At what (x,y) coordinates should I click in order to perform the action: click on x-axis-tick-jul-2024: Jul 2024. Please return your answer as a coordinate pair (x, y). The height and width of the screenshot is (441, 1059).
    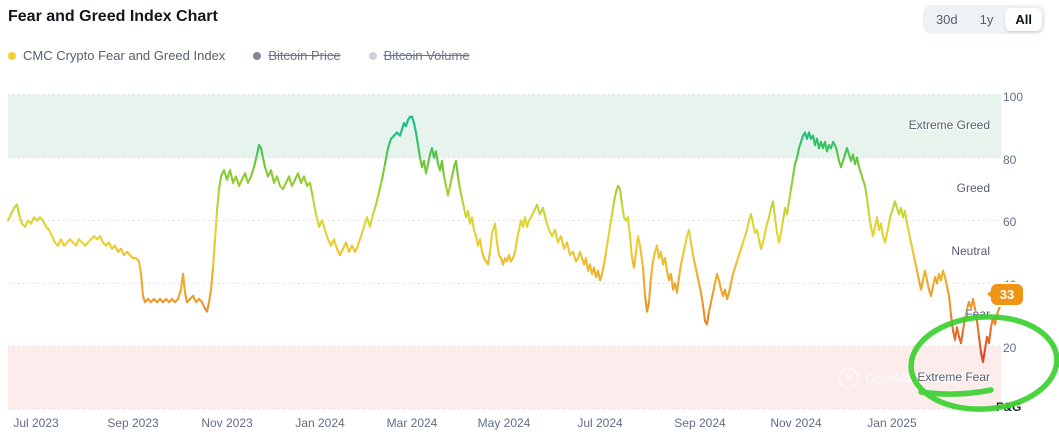
    Looking at the image, I should click on (600, 423).